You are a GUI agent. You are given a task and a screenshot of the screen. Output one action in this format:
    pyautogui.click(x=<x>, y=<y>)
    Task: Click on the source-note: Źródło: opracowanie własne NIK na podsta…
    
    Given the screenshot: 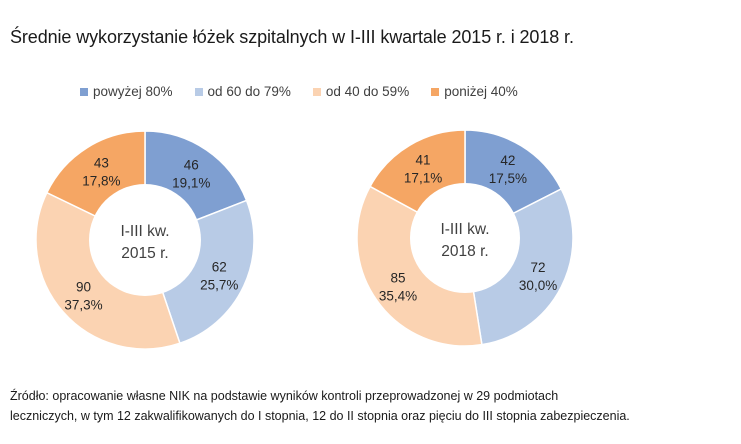 What is the action you would take?
    pyautogui.click(x=375, y=406)
    